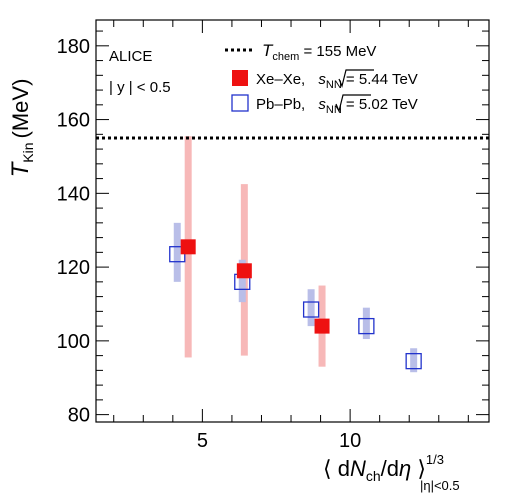 This screenshot has height=498, width=513. Describe the element at coordinates (73, 194) in the screenshot. I see `y-tick-label-140: 140` at that location.